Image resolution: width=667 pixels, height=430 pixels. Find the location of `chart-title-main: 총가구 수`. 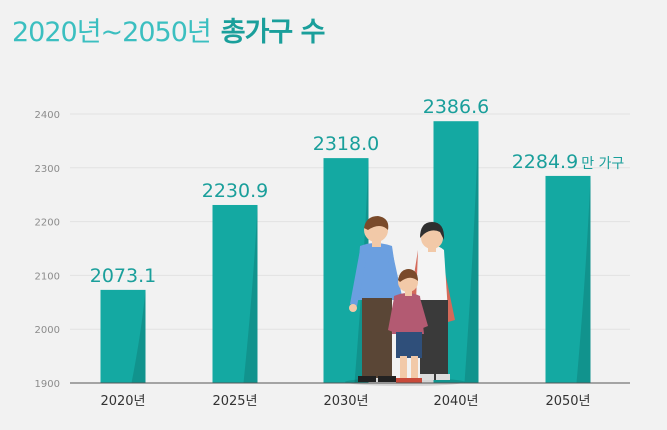

chart-title-main: 총가구 수 is located at coordinates (273, 32).